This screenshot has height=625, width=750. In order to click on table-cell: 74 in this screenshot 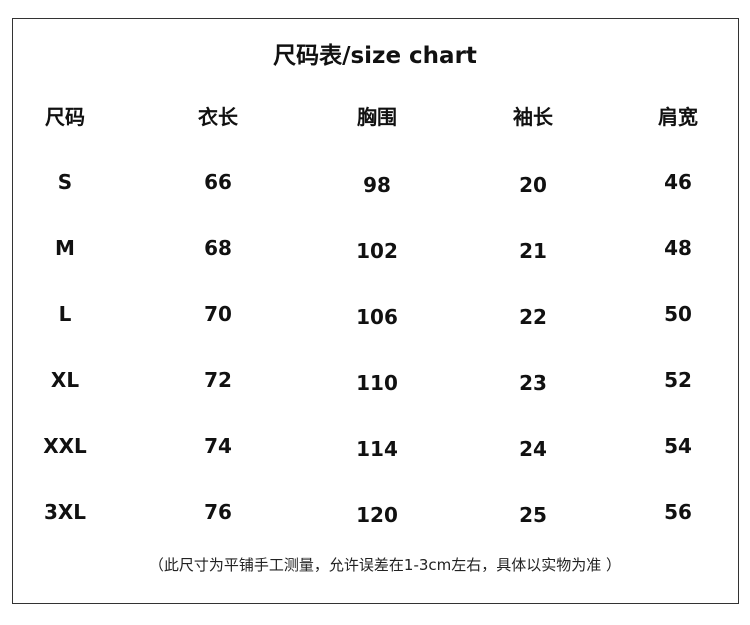, I will do `click(218, 446)`.